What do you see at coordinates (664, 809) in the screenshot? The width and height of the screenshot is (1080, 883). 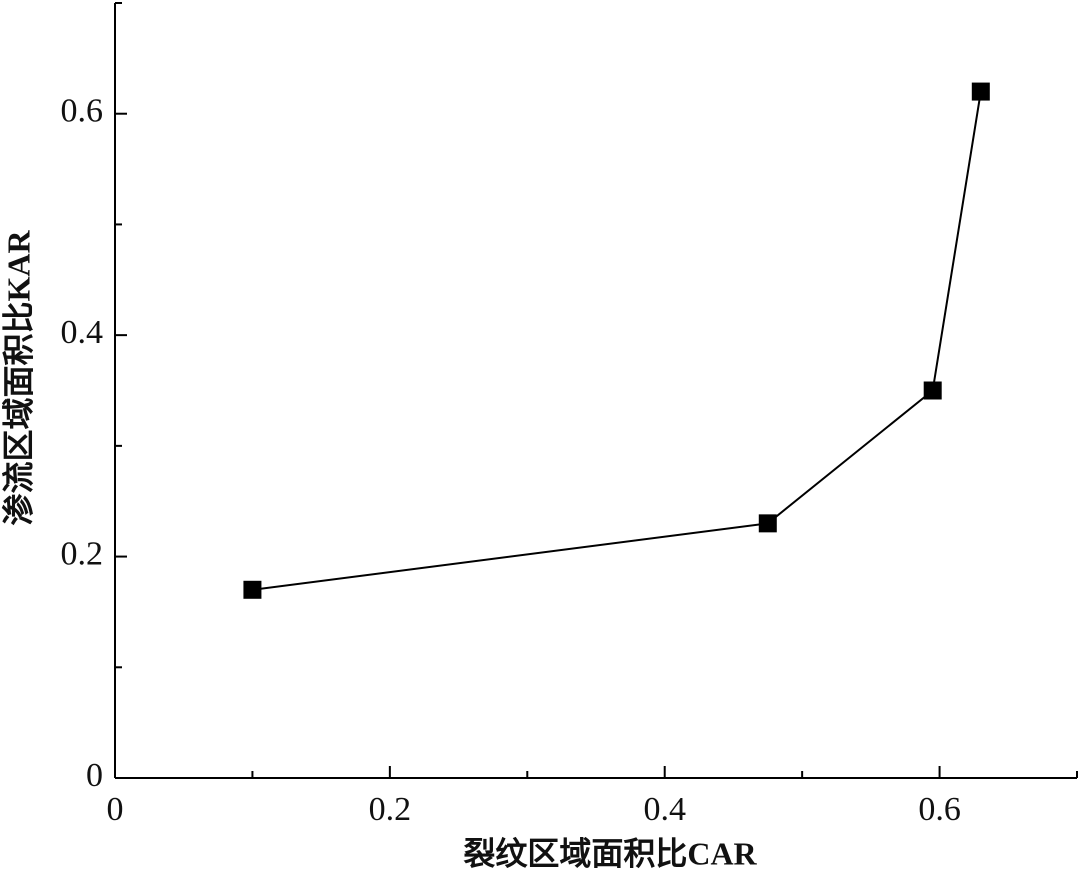 I see `x-tick-label: 0.4` at bounding box center [664, 809].